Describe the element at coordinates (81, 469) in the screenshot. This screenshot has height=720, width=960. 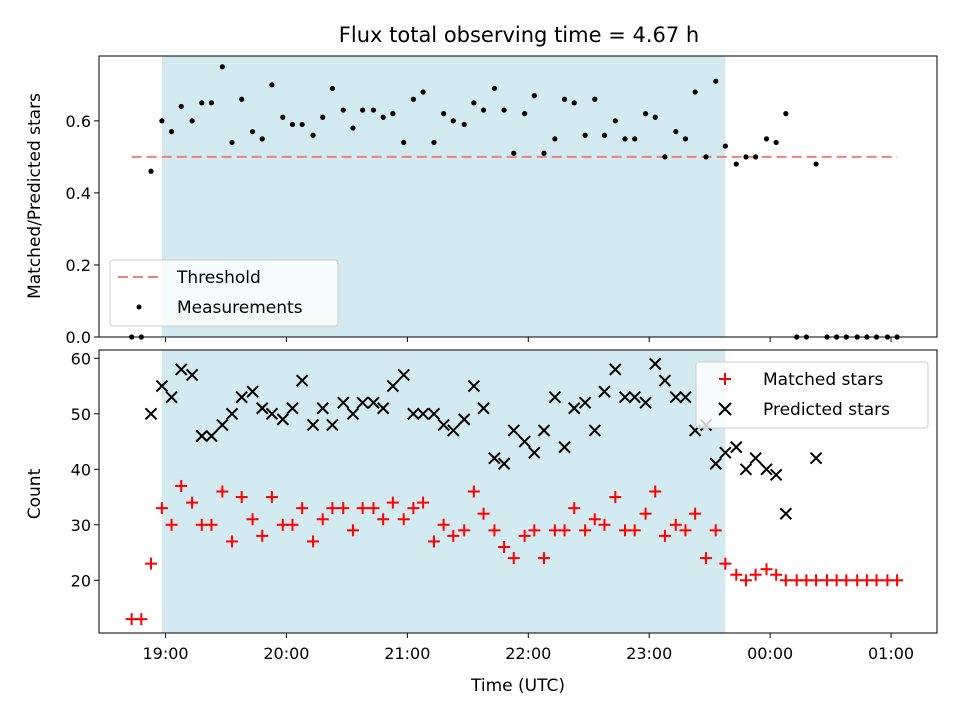
I see `bottom-y-tick-label: 40` at that location.